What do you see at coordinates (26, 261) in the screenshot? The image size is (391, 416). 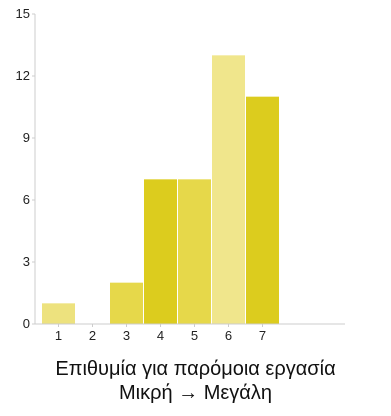 I see `y-tick-label: 3` at bounding box center [26, 261].